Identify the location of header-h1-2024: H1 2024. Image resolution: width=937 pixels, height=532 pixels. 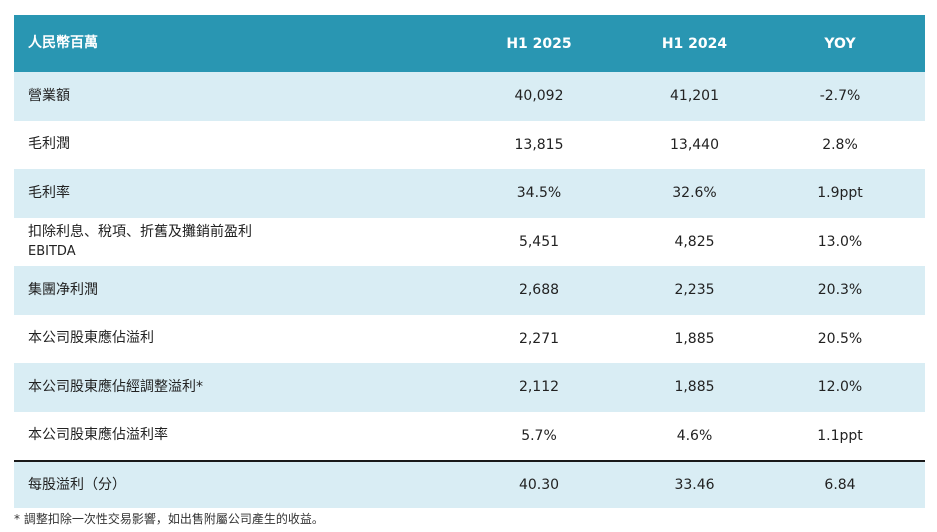
(694, 43).